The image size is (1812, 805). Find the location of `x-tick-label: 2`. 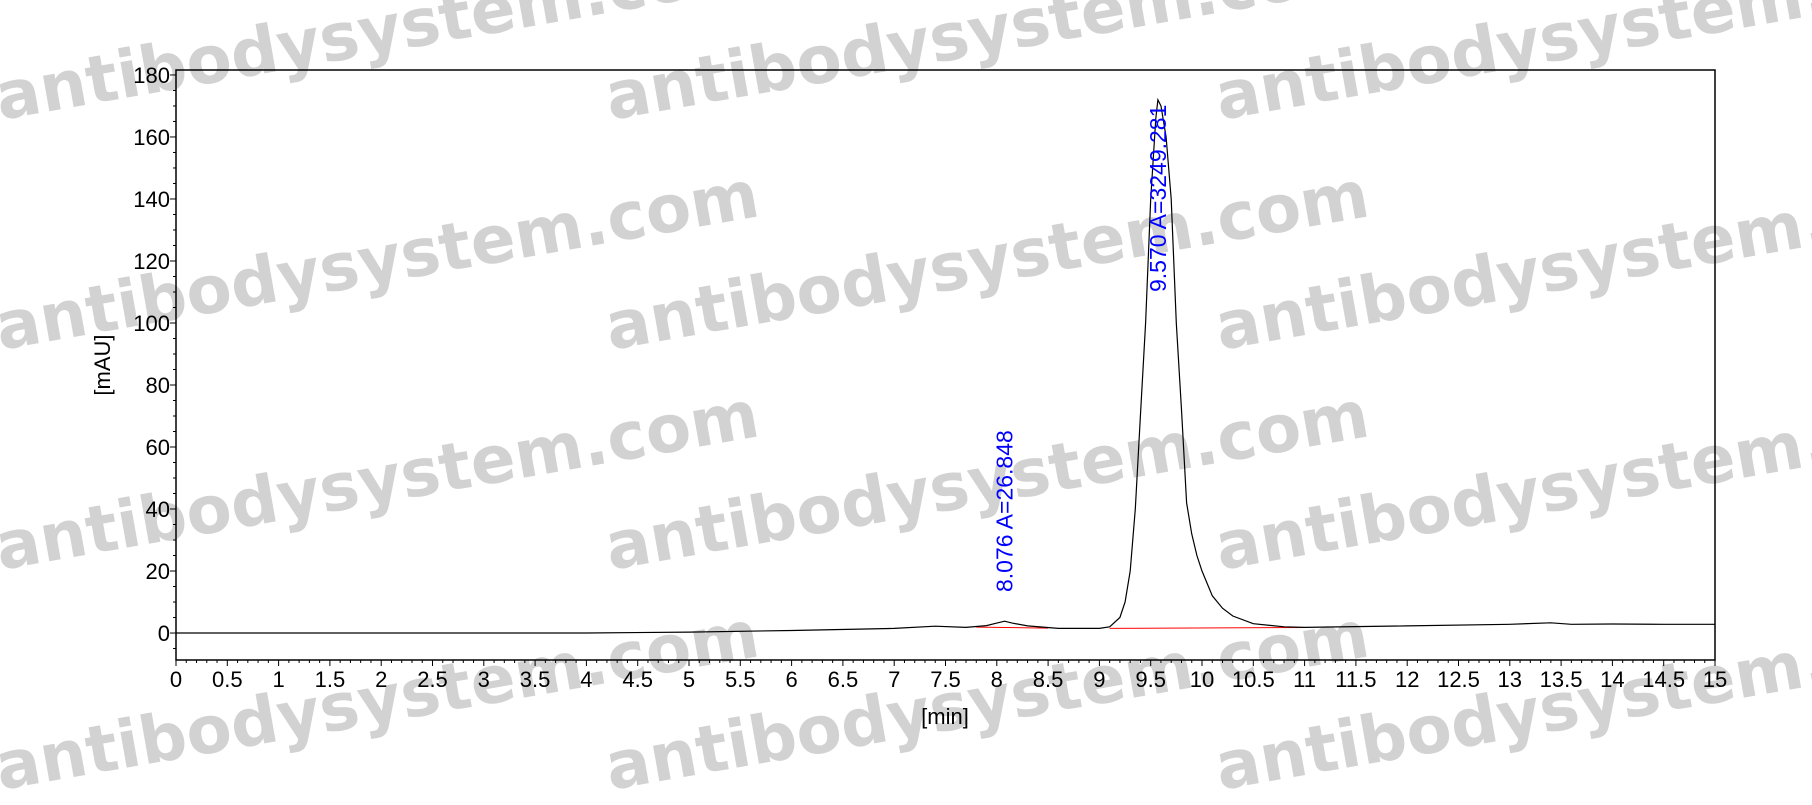

x-tick-label: 2 is located at coordinates (381, 679).